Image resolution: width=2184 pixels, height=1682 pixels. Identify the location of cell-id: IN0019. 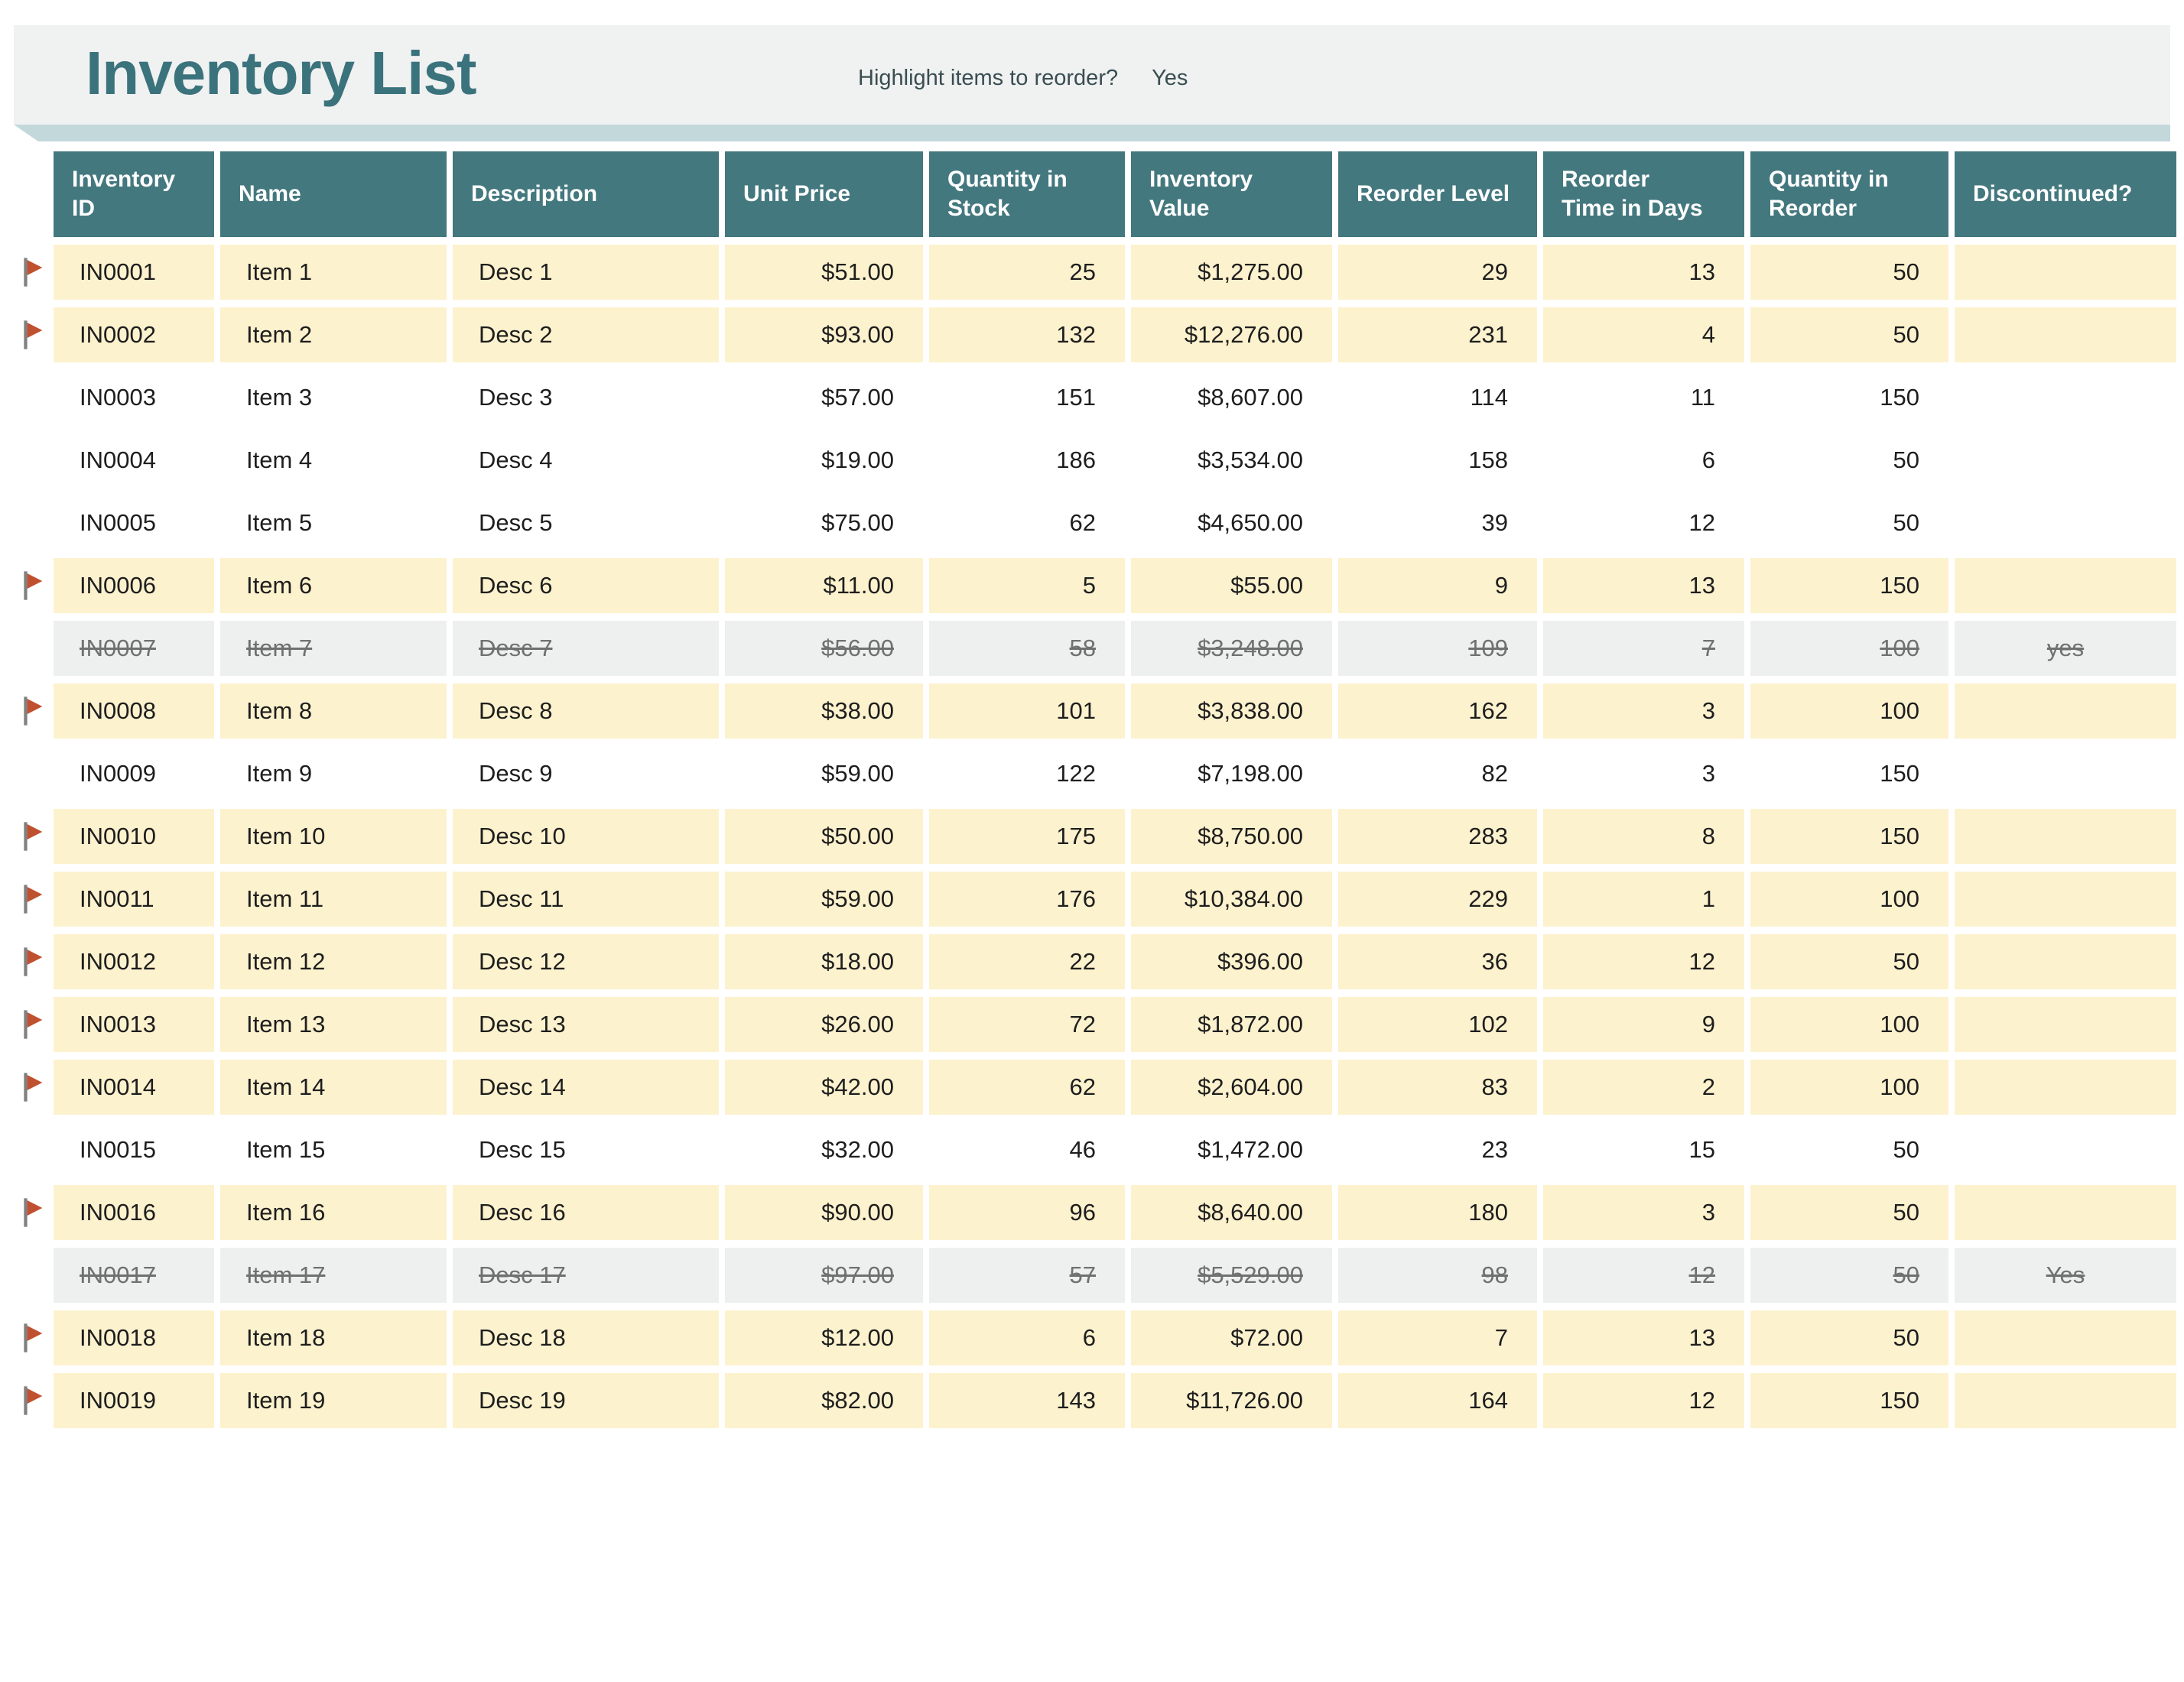
(134, 1400).